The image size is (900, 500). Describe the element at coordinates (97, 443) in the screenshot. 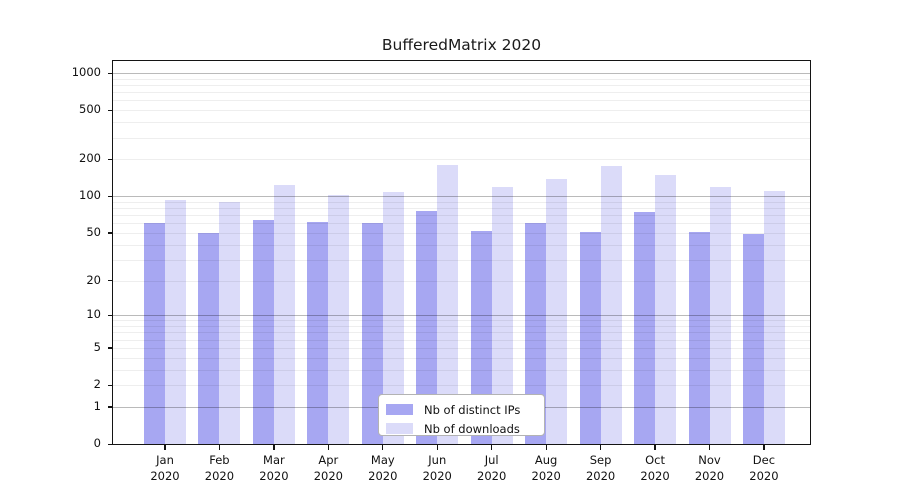

I see `y-tick-label: 0` at that location.